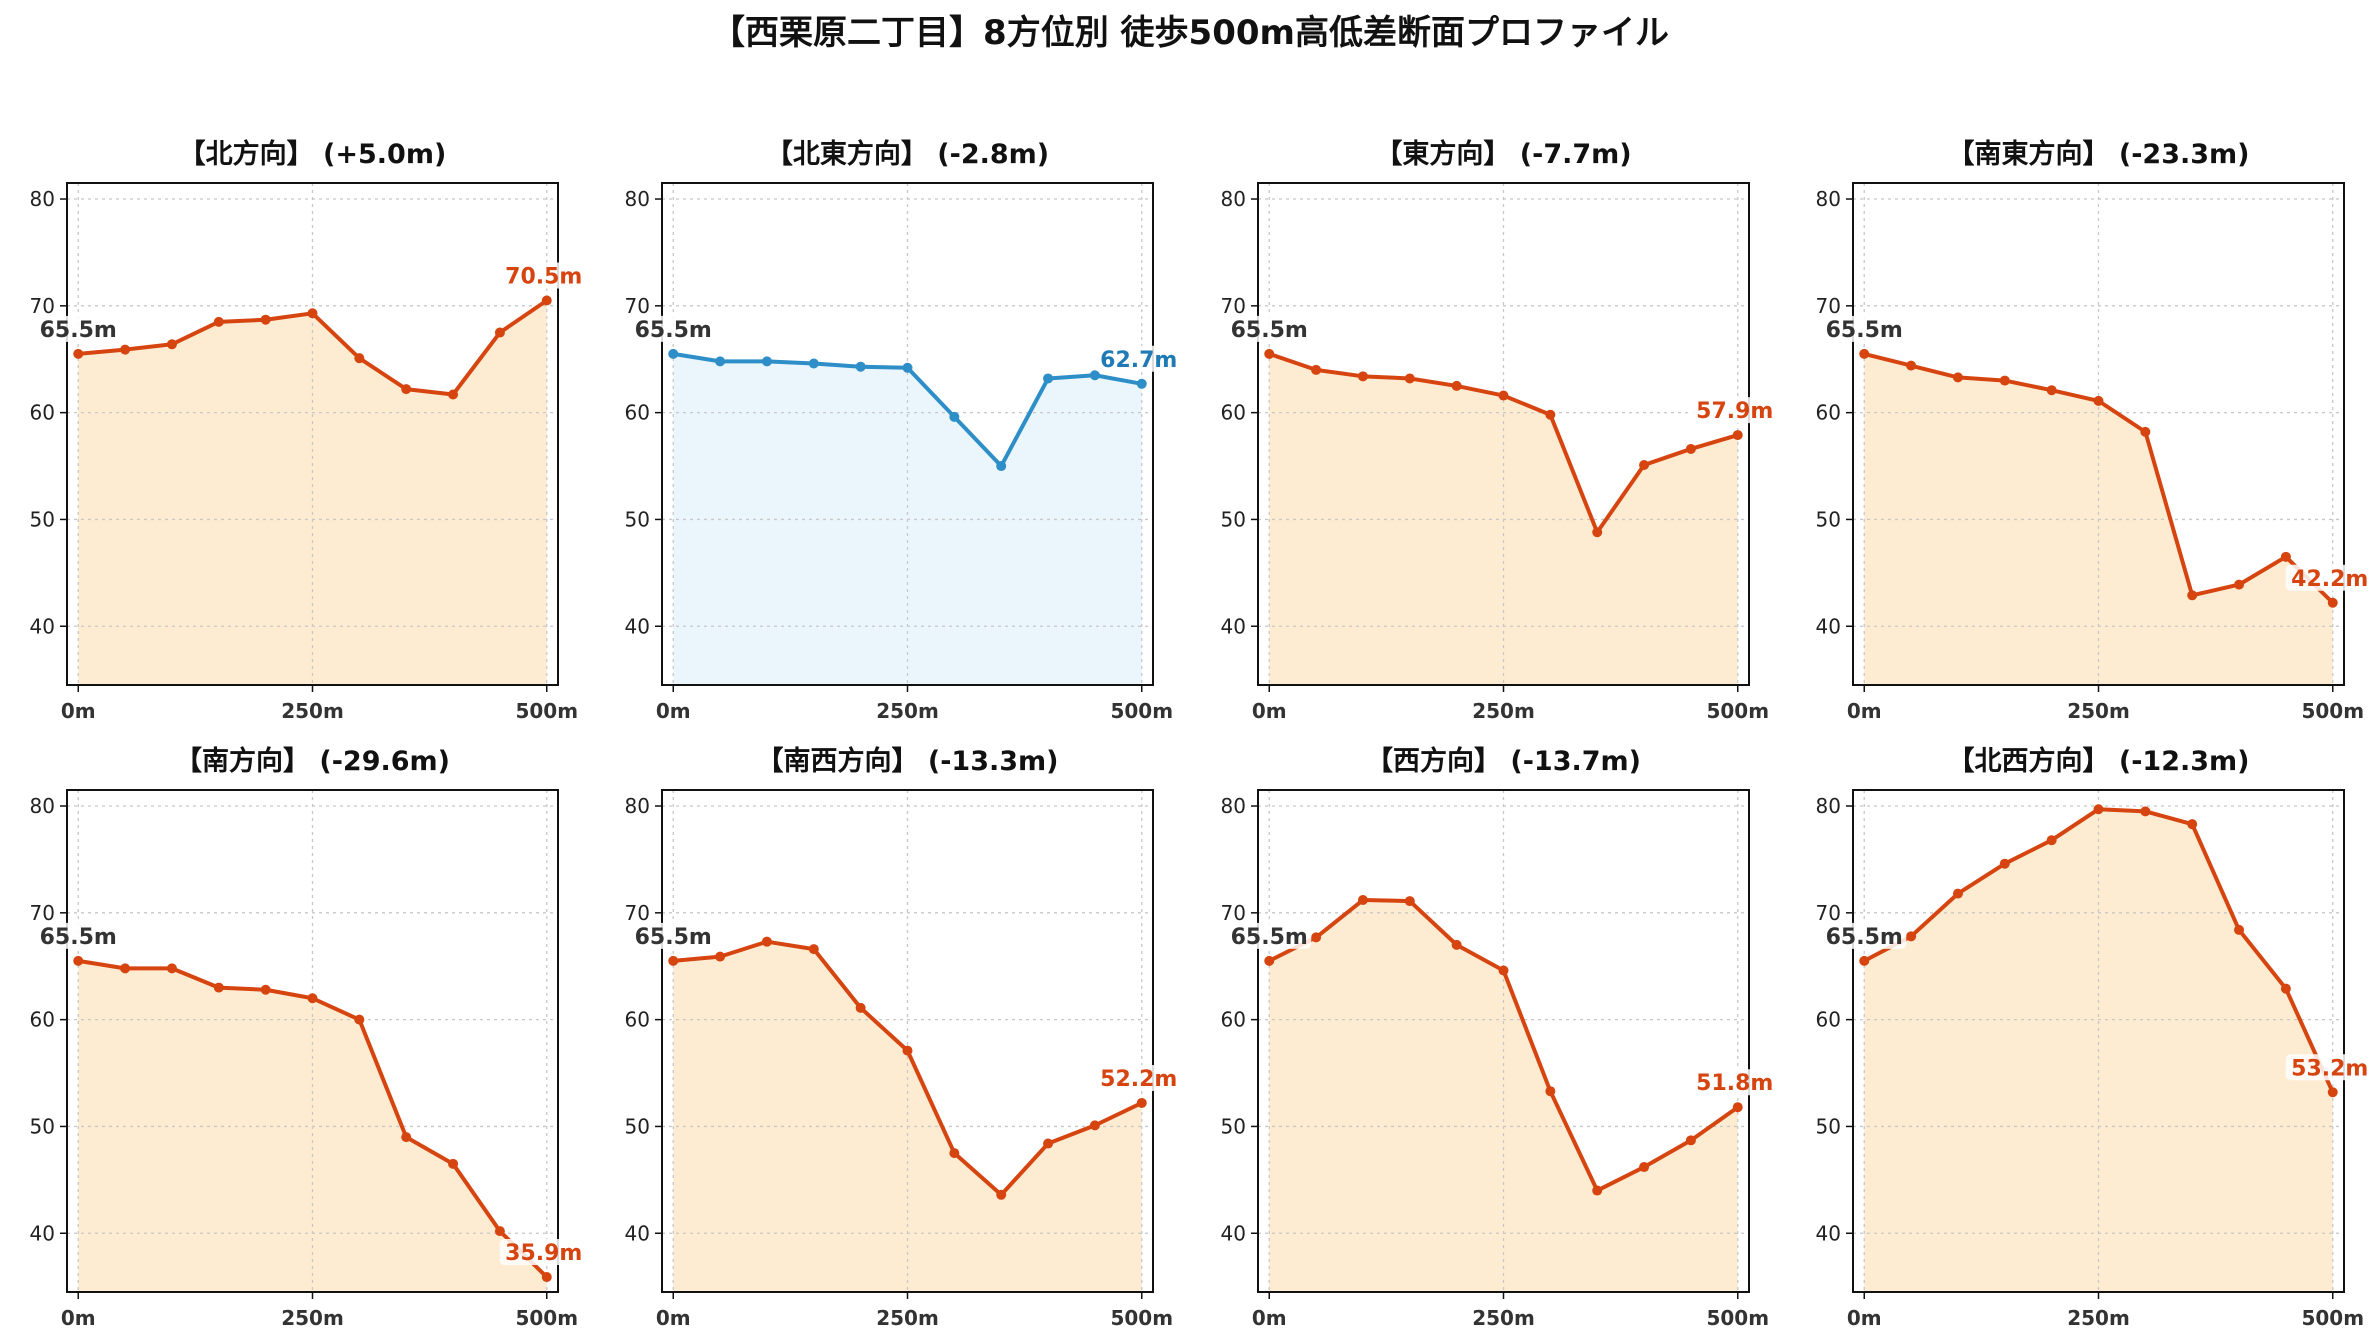 This screenshot has height=1340, width=2380. I want to click on end-elevation-label: 51.8m, so click(1734, 1083).